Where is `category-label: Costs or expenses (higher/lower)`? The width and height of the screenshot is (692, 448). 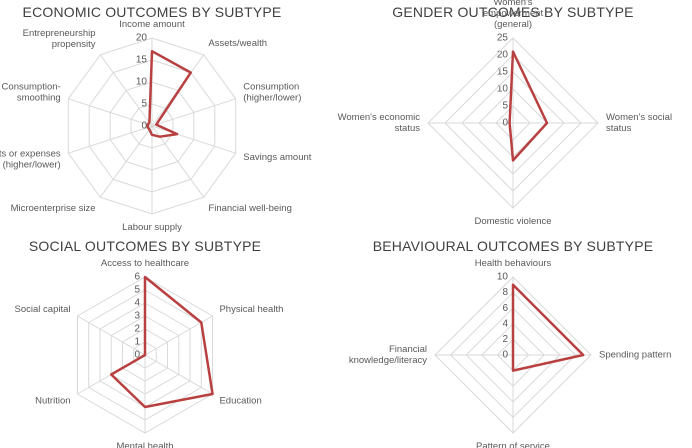 category-label: Costs or expenses (higher/lower) is located at coordinates (30, 159).